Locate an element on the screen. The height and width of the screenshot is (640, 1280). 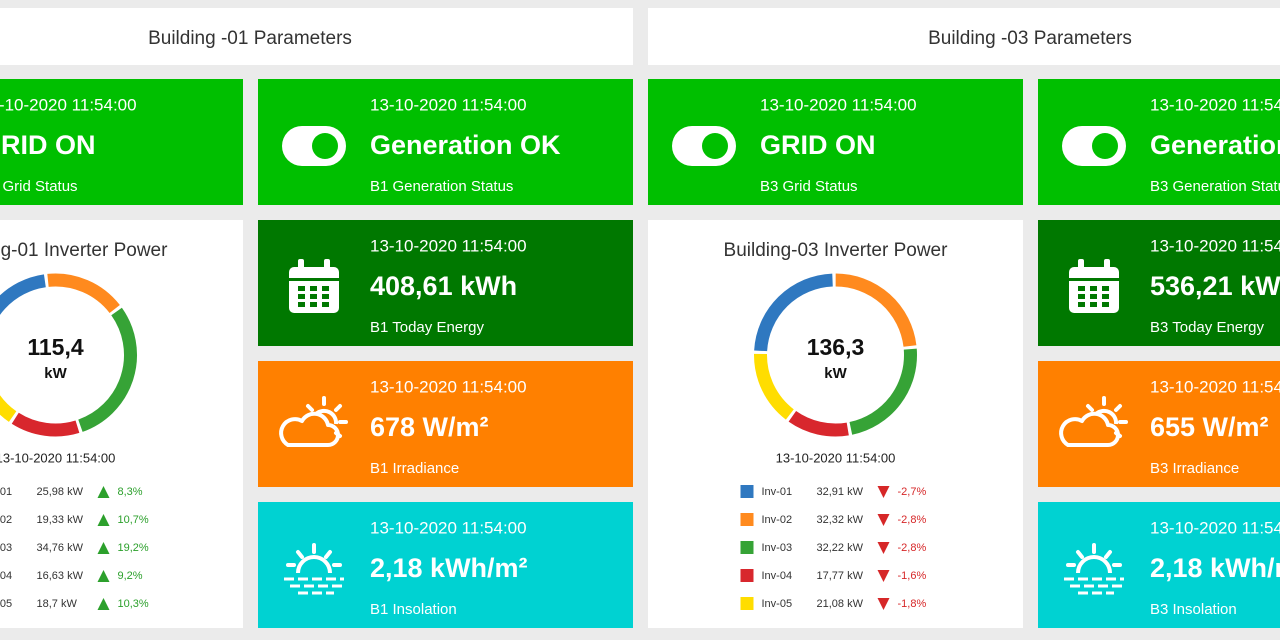
legend-value: 32,22 kW is located at coordinates (840, 548).